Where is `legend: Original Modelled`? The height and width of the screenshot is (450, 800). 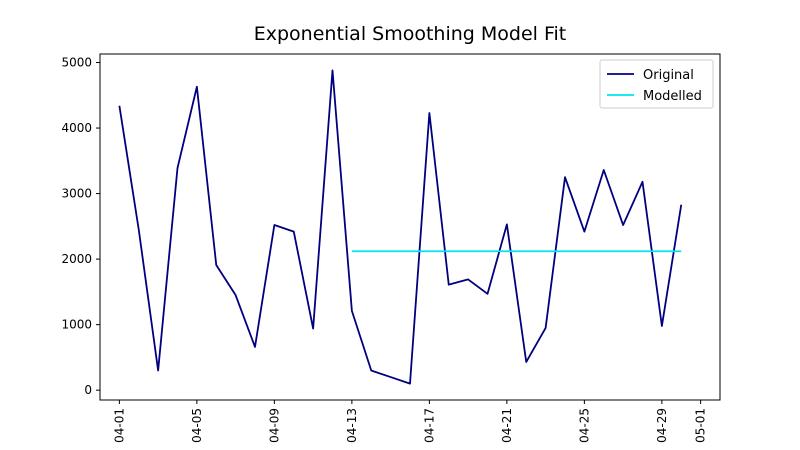 legend: Original Modelled is located at coordinates (656, 84).